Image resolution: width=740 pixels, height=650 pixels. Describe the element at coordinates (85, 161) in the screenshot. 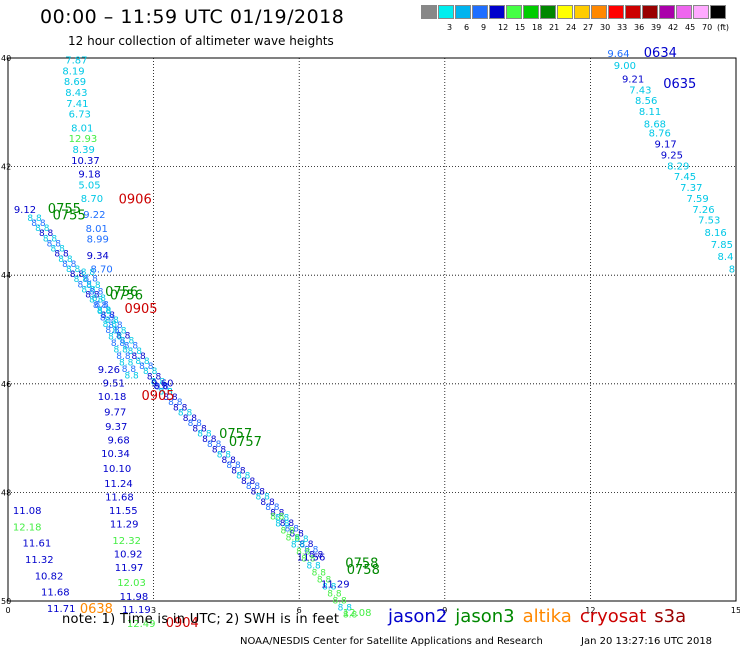

I see `swh-value: 10.37` at that location.